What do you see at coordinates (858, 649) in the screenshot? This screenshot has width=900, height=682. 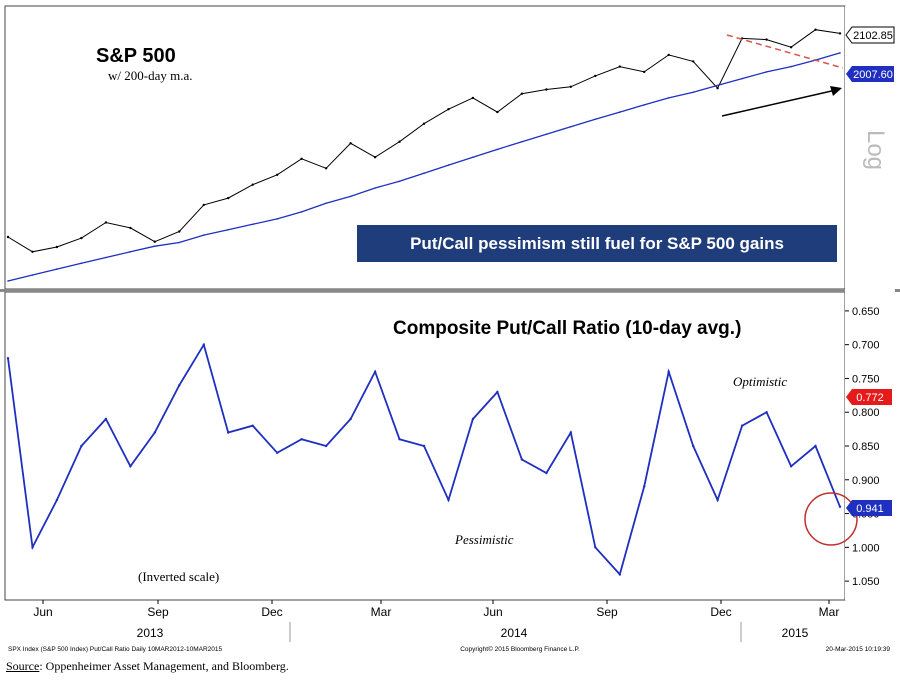 I see `footer-right: 20-Mar-2015 10:19:39` at bounding box center [858, 649].